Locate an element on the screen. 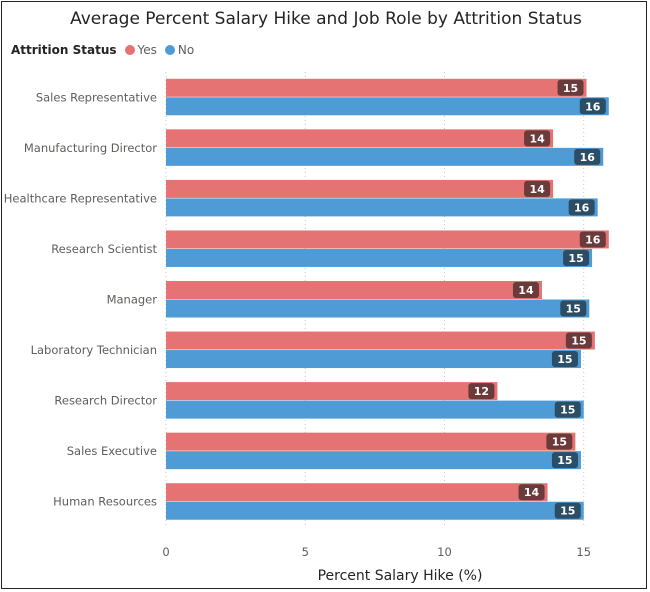 This screenshot has width=650, height=592. category-label: Manufacturing Director is located at coordinates (90, 148).